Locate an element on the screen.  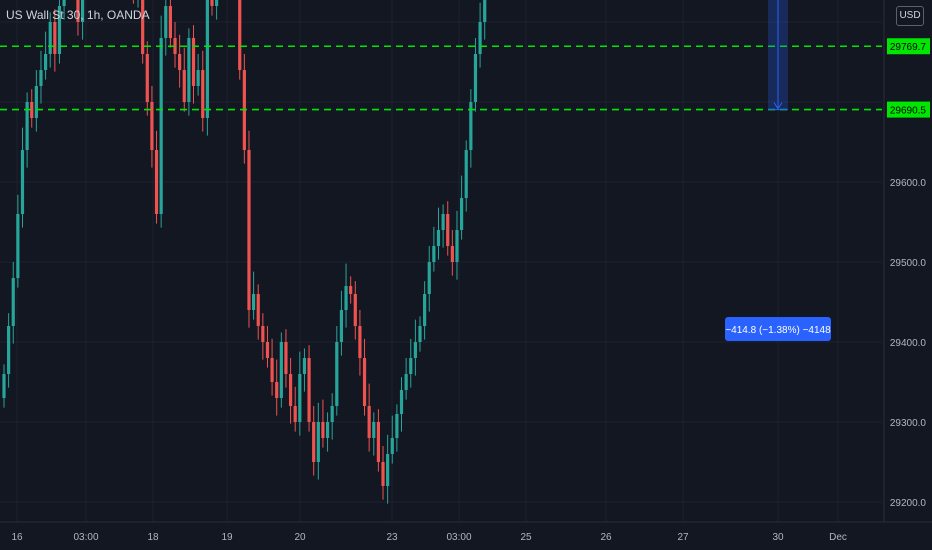
level-price-label: 29690.5 is located at coordinates (908, 111).